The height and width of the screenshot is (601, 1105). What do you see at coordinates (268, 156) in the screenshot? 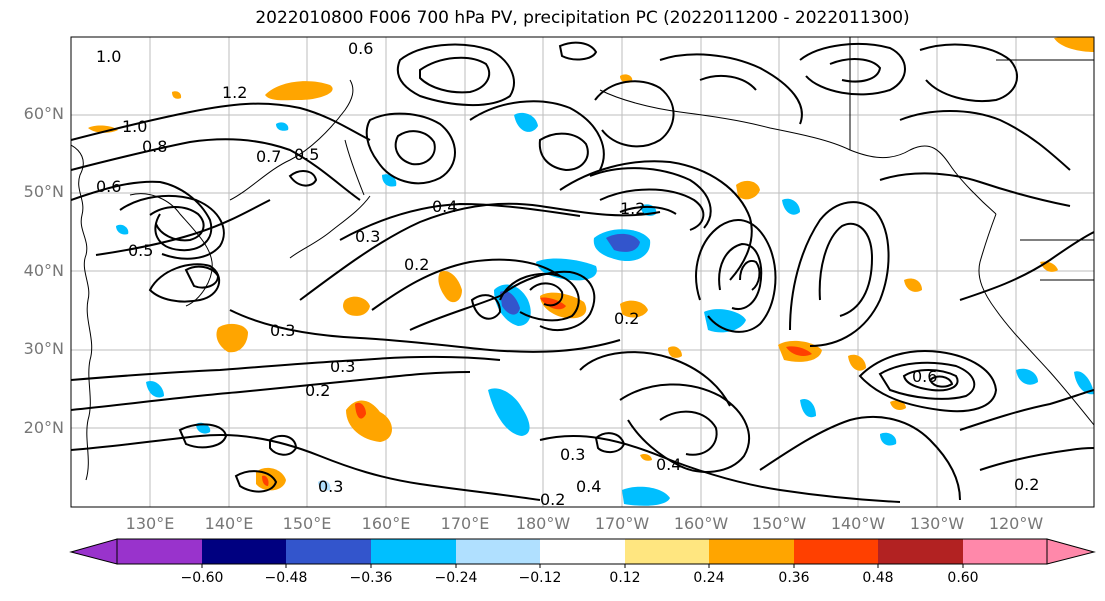
I see `contour-label: 0.7` at bounding box center [268, 156].